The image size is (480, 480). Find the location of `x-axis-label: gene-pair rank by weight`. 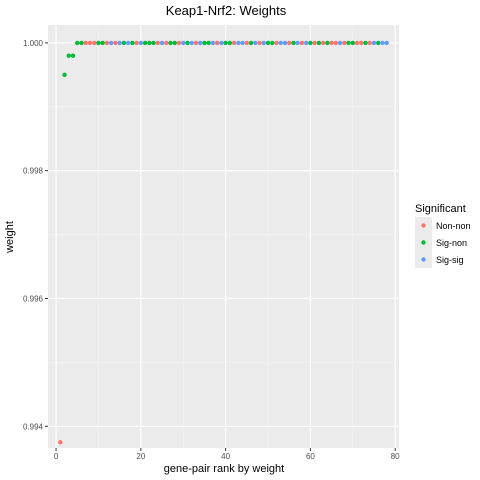

x-axis-label: gene-pair rank by weight is located at coordinates (224, 469).